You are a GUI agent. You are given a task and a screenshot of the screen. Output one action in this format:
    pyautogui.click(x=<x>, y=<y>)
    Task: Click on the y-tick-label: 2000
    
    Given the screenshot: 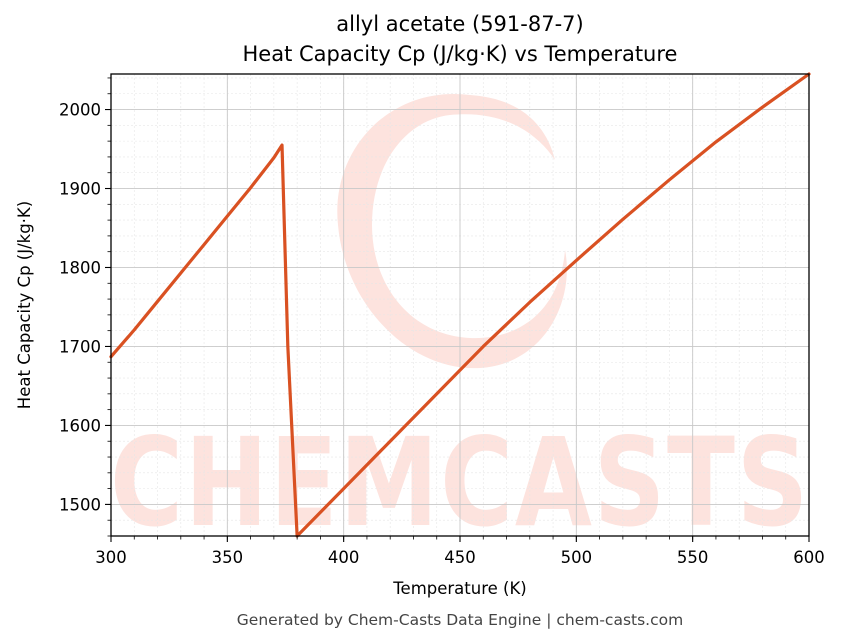 What is the action you would take?
    pyautogui.click(x=80, y=110)
    